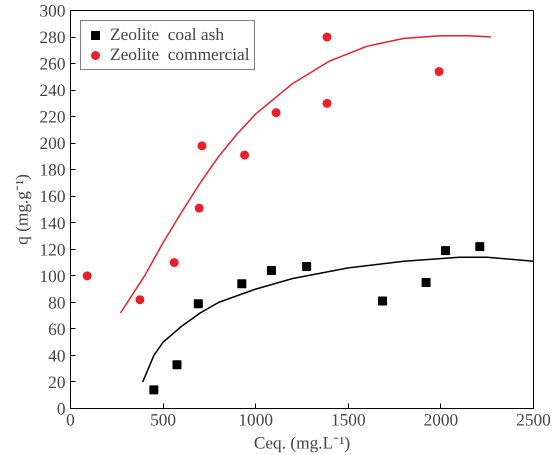 This screenshot has width=553, height=455. Describe the element at coordinates (53, 170) in the screenshot. I see `y-tick-label: 180` at that location.